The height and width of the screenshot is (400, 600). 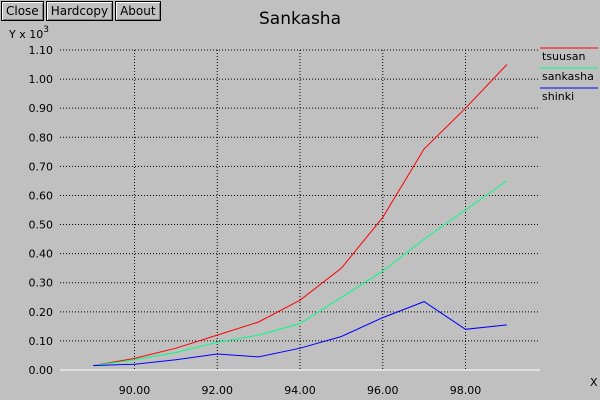 I want to click on legend: tsuusan sankasha shinki, so click(x=569, y=75).